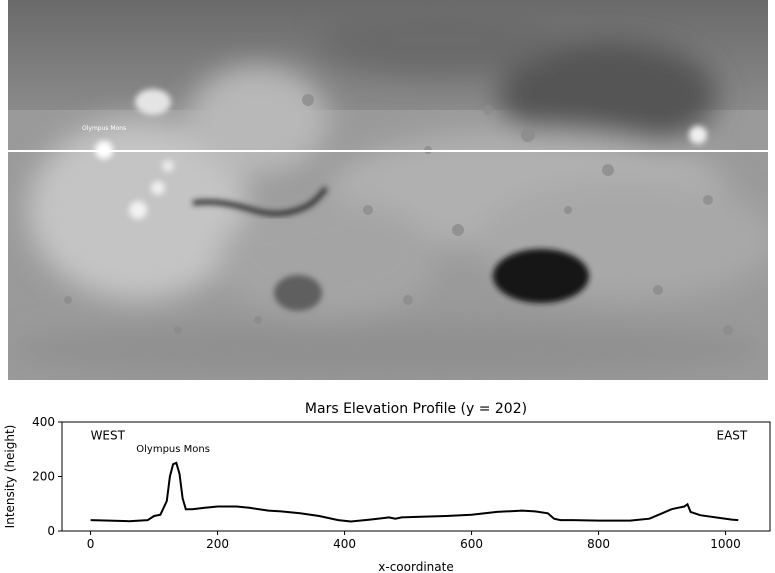  I want to click on olympus-mons-map-label: Olympus Mons, so click(104, 128).